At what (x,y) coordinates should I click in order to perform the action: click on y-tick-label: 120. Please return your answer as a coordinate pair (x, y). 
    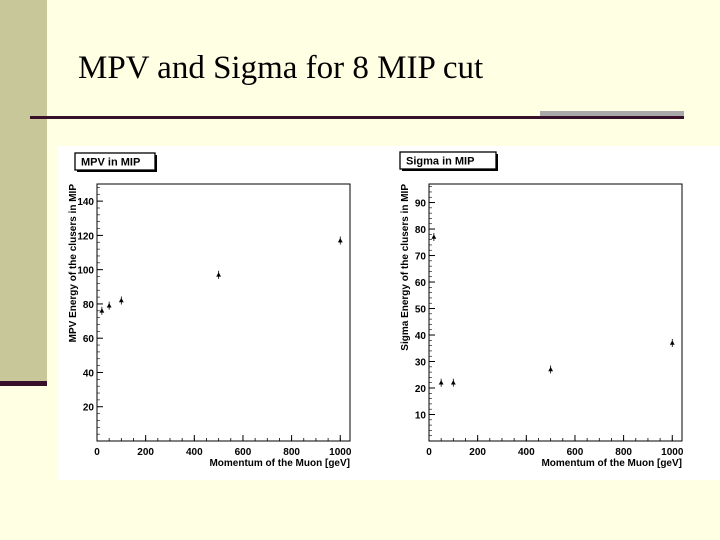
    Looking at the image, I should click on (85, 236).